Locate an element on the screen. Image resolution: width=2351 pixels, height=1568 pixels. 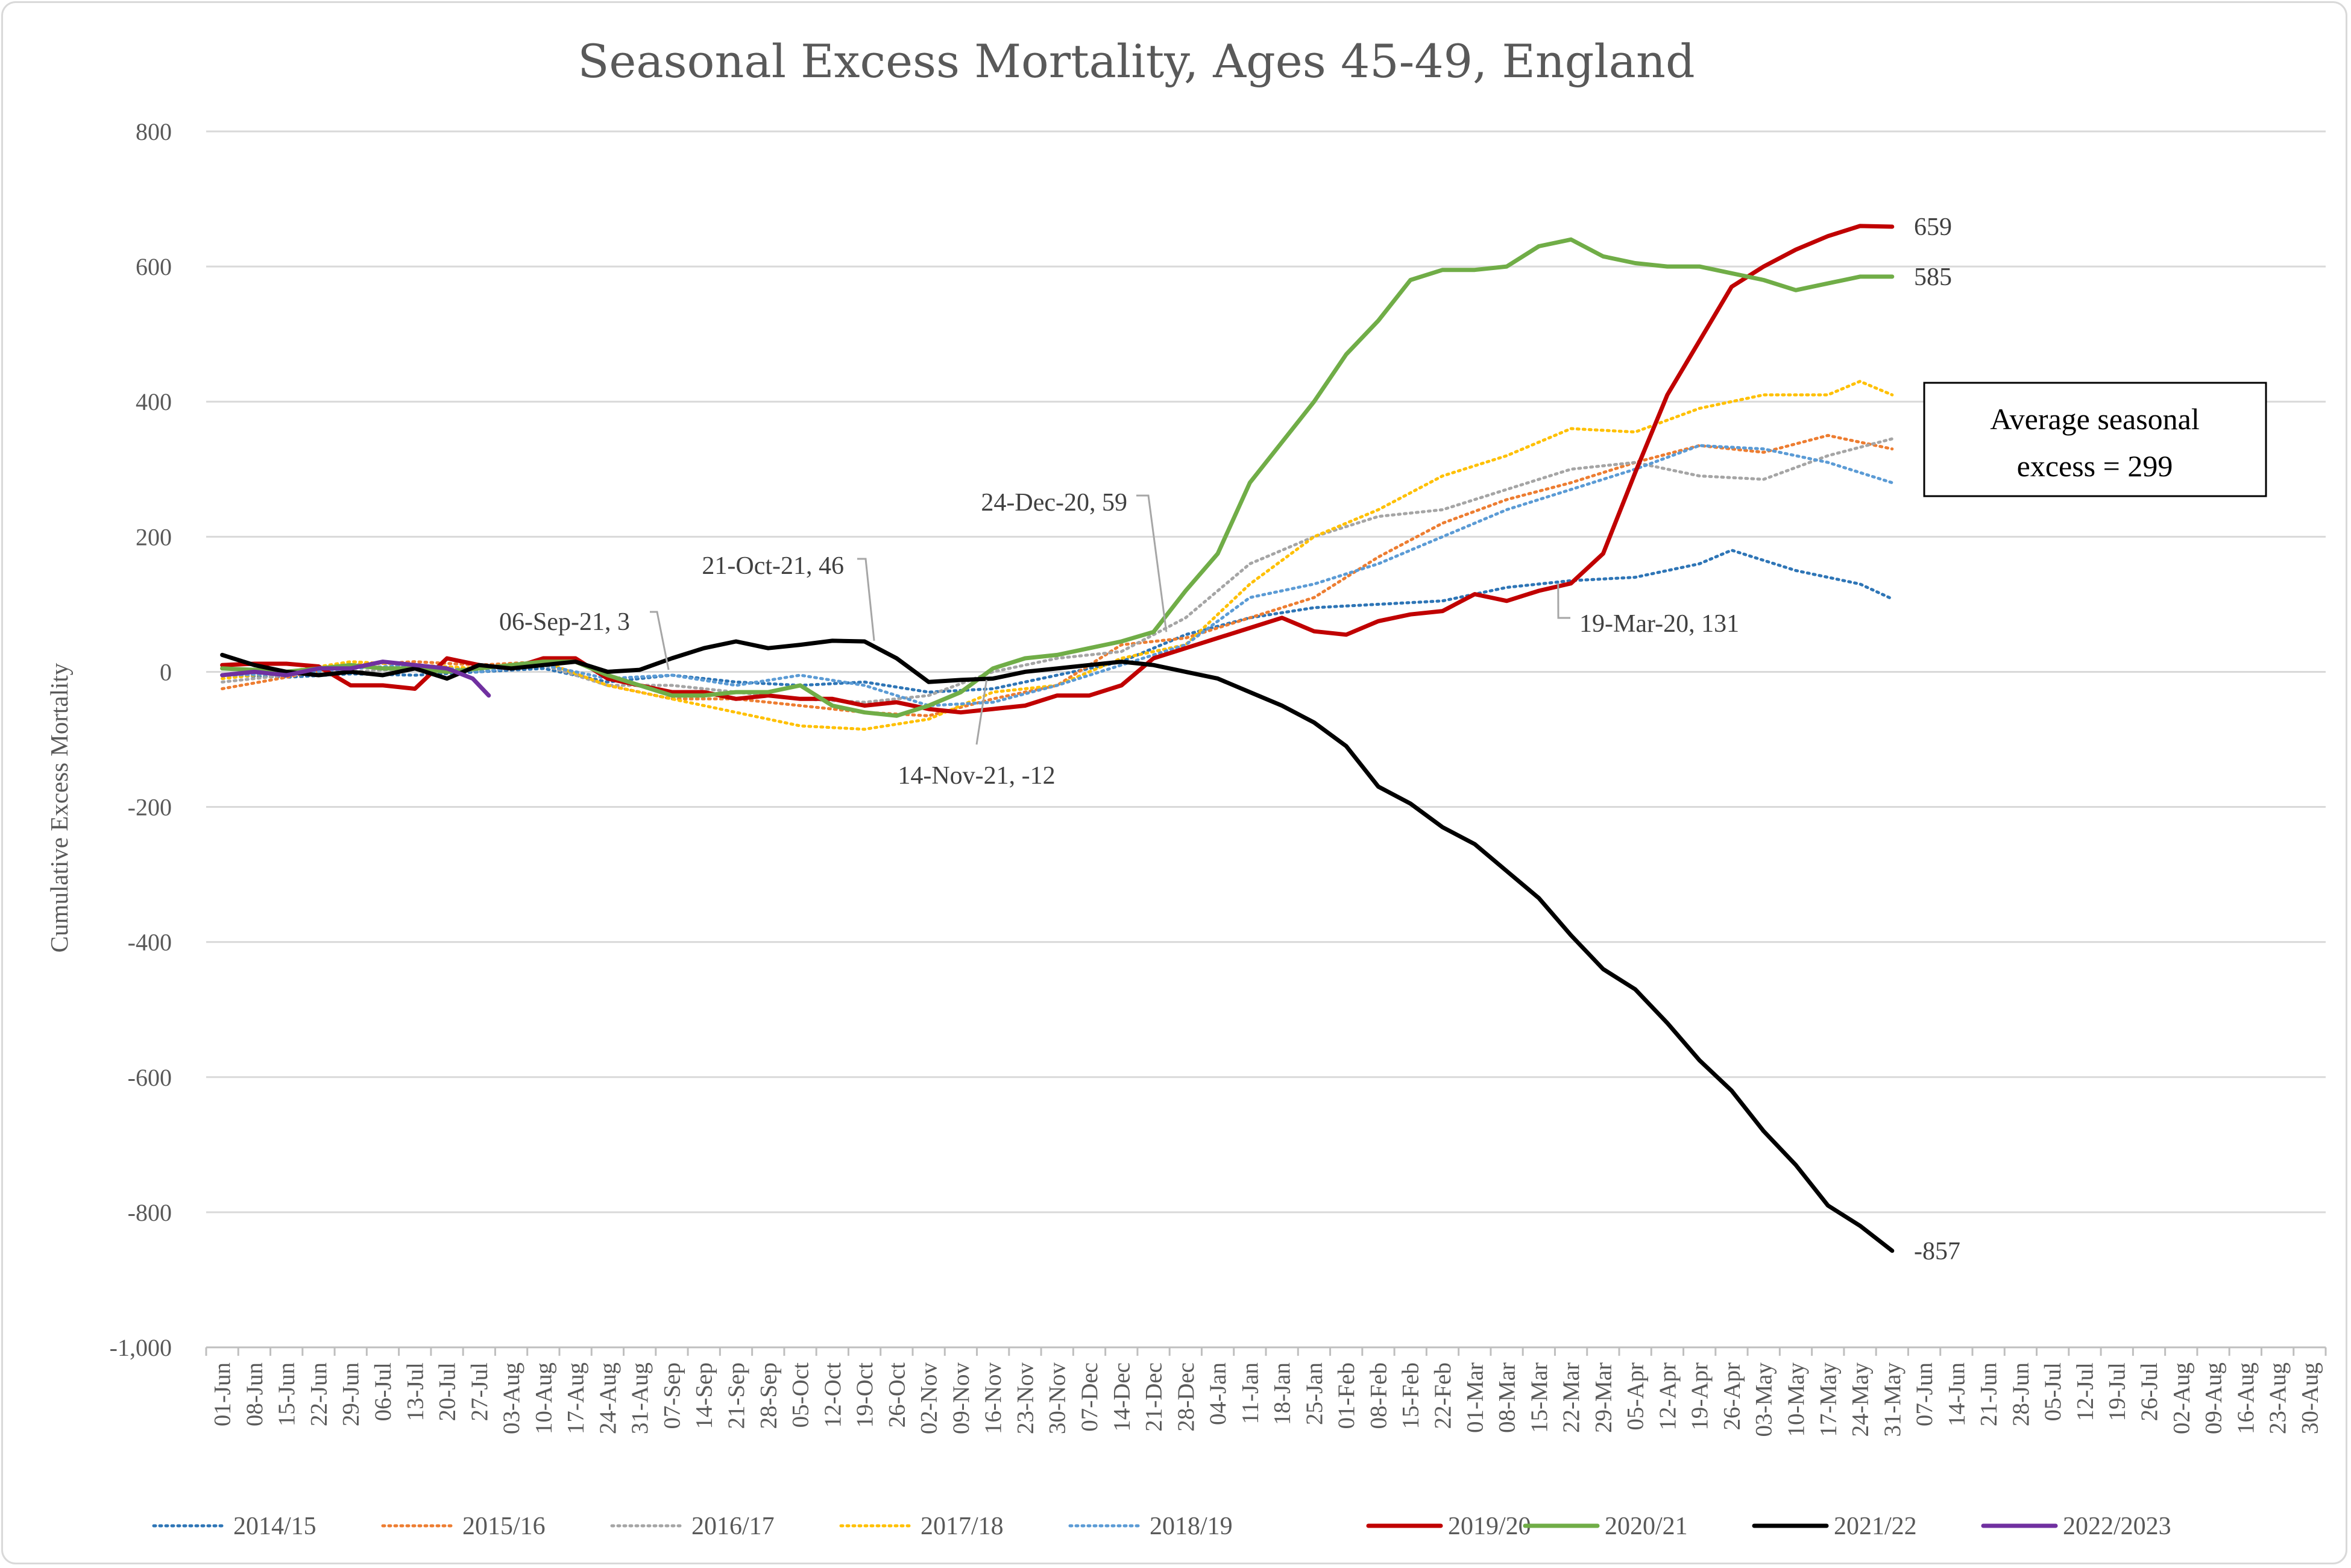
legend-label: 2022/2023 is located at coordinates (2117, 1526).